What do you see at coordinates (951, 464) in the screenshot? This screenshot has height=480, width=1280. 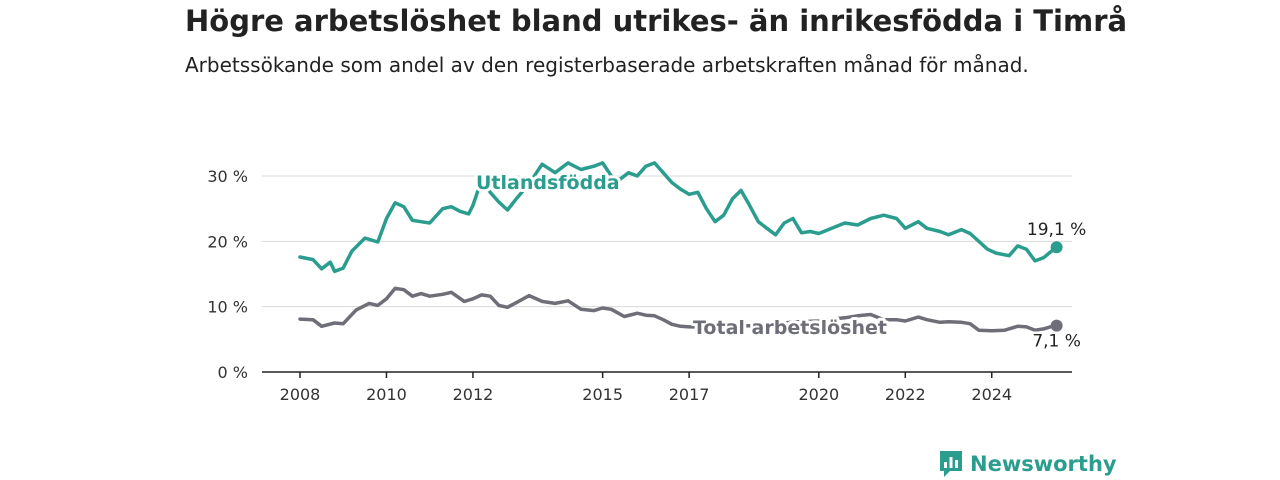 I see `newsworthy-logo-icon` at bounding box center [951, 464].